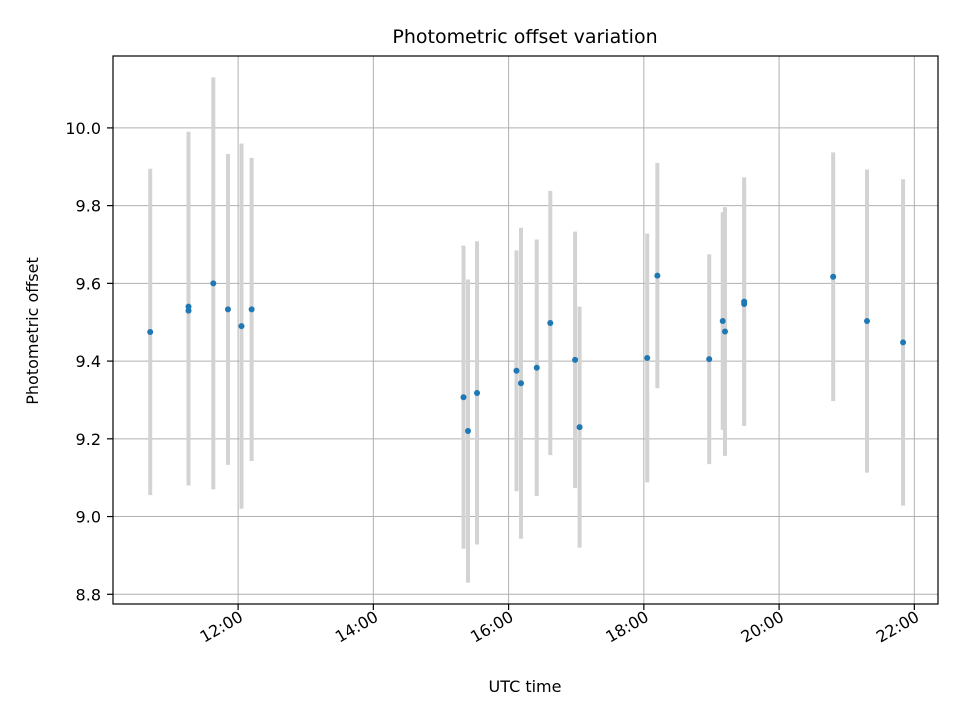  I want to click on y-tick-label: 9.8, so click(88, 206).